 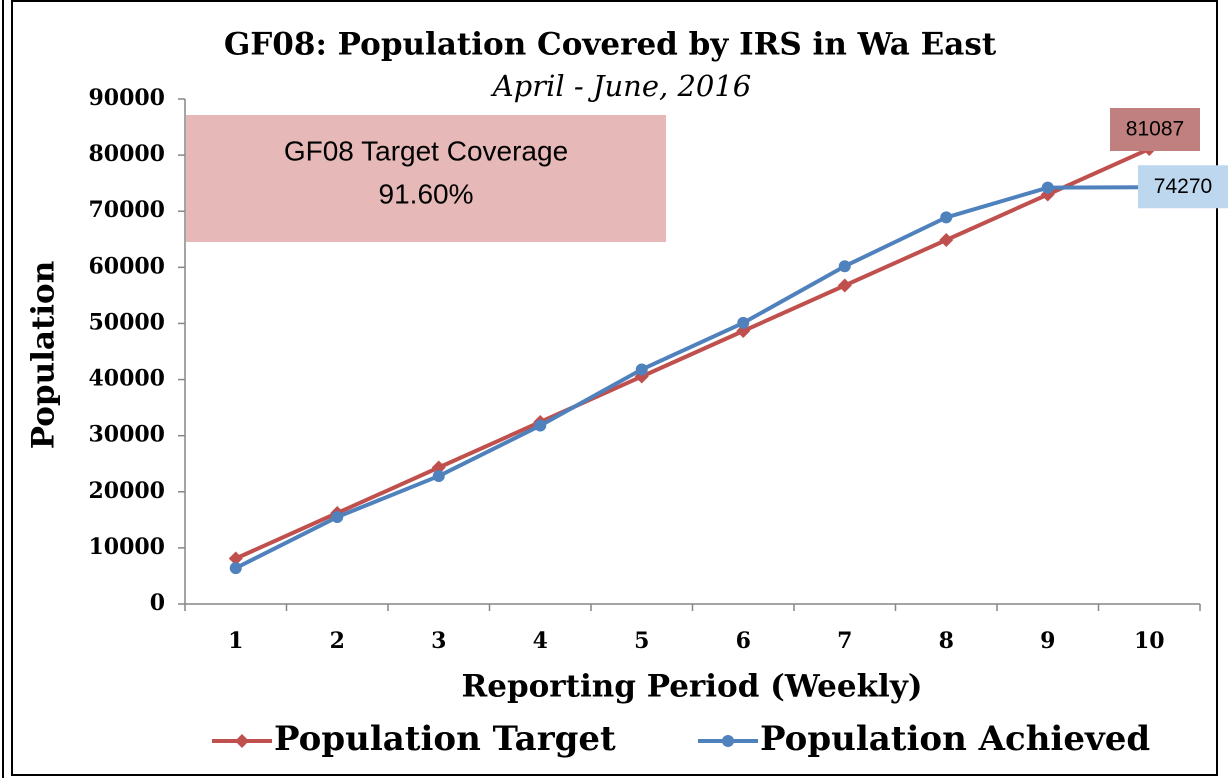 What do you see at coordinates (126, 154) in the screenshot?
I see `y-tick-label: 80000` at bounding box center [126, 154].